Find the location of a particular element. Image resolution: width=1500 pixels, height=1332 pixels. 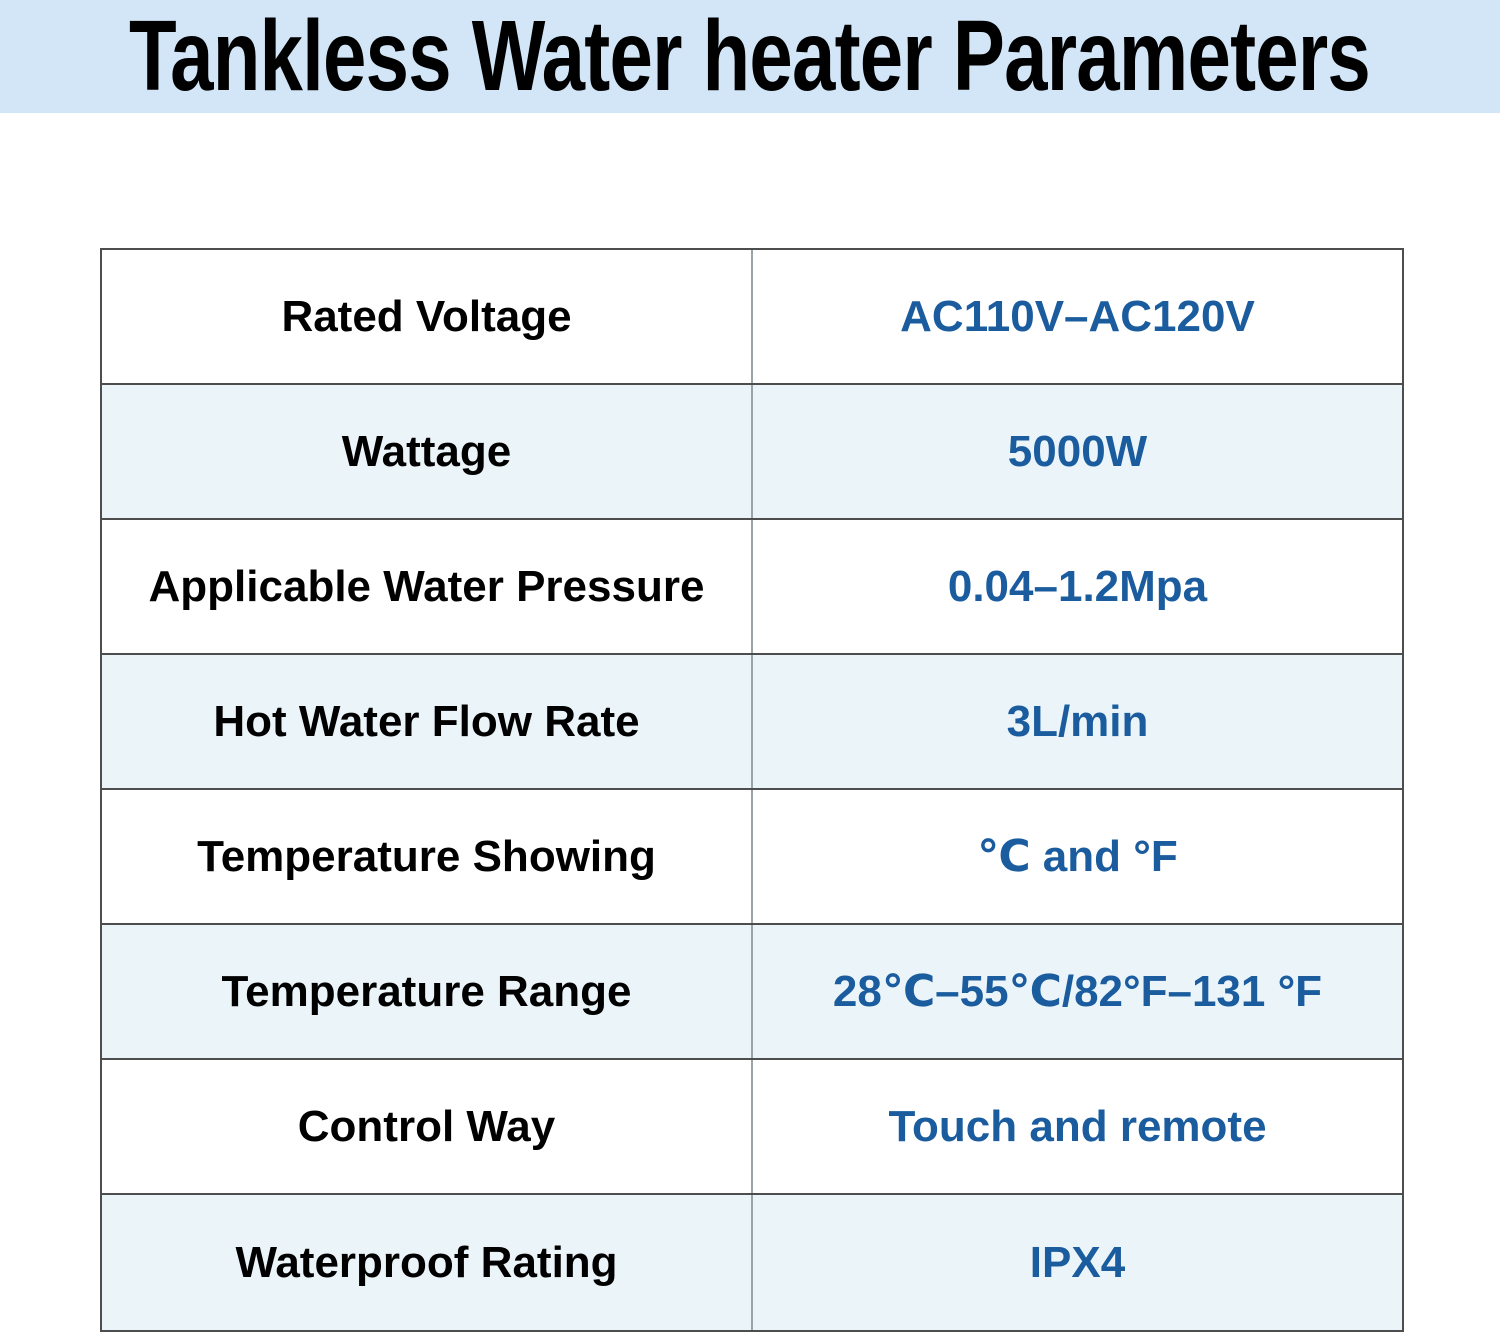

spec-label: Rated Voltage is located at coordinates (427, 316).